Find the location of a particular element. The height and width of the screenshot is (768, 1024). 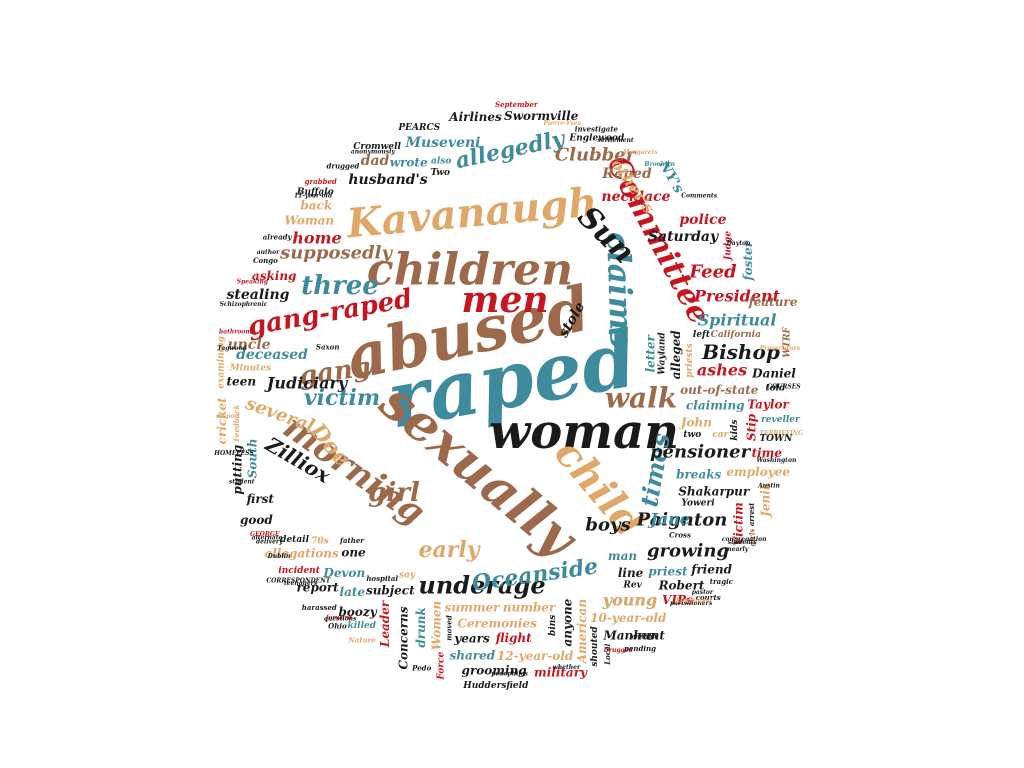

word-summer: summer is located at coordinates (473, 607).